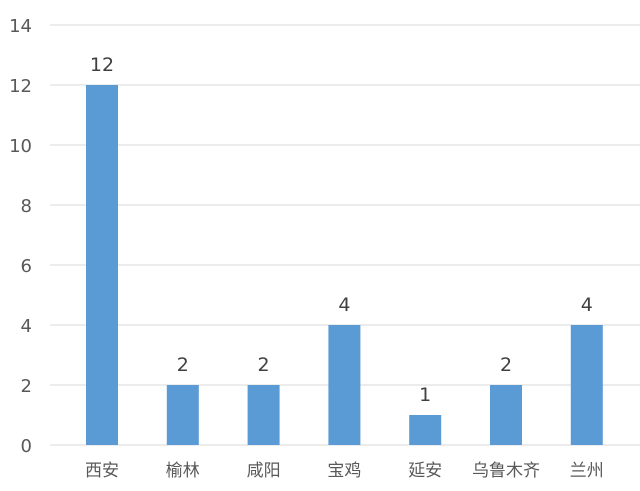 The image size is (640, 491). What do you see at coordinates (20, 26) in the screenshot?
I see `y-tick-label: 14` at bounding box center [20, 26].